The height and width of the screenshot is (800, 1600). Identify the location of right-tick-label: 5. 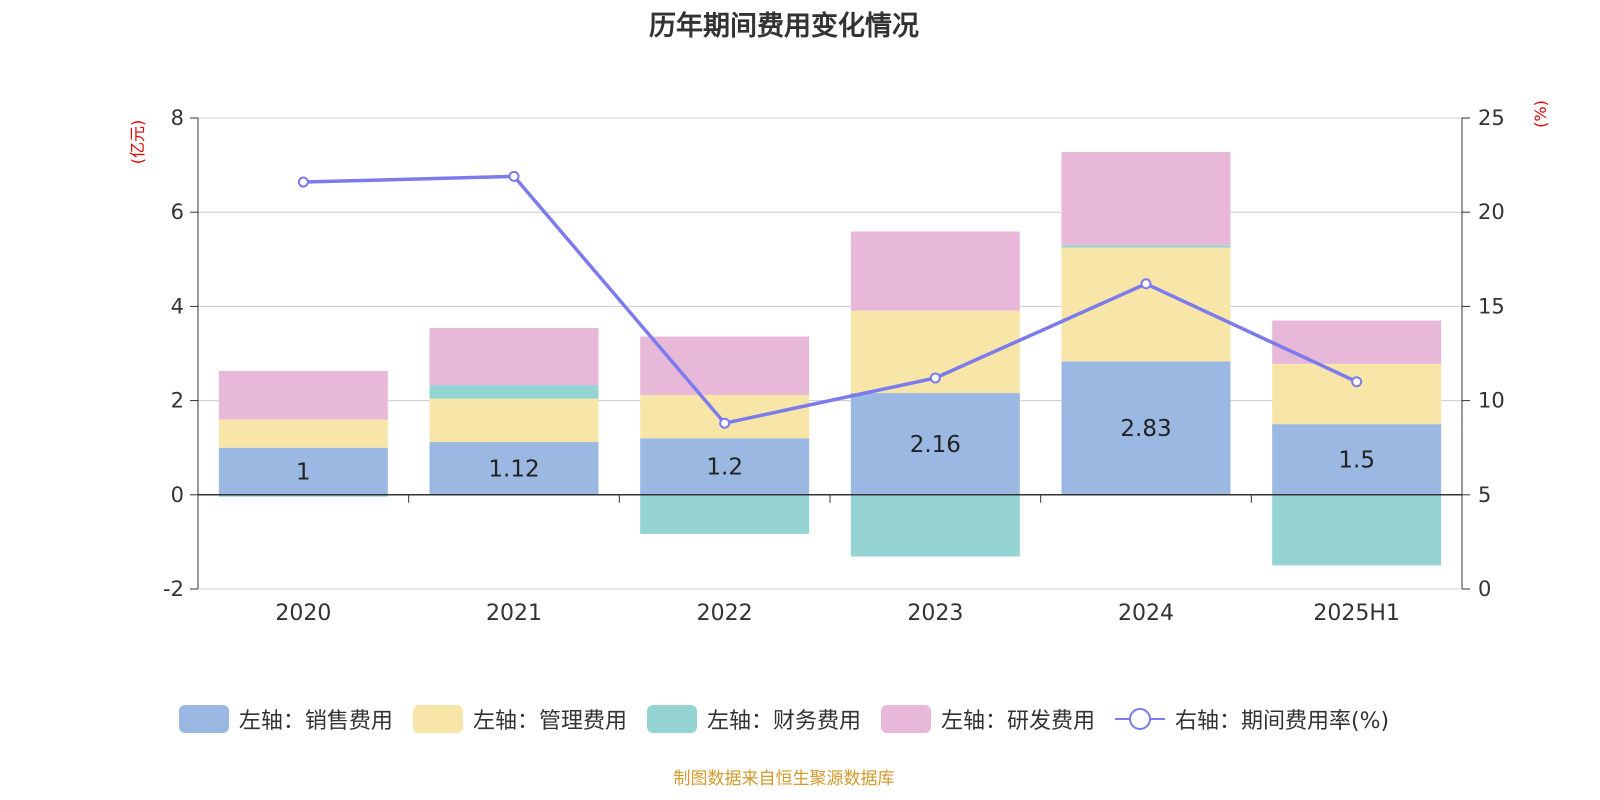
(1484, 495).